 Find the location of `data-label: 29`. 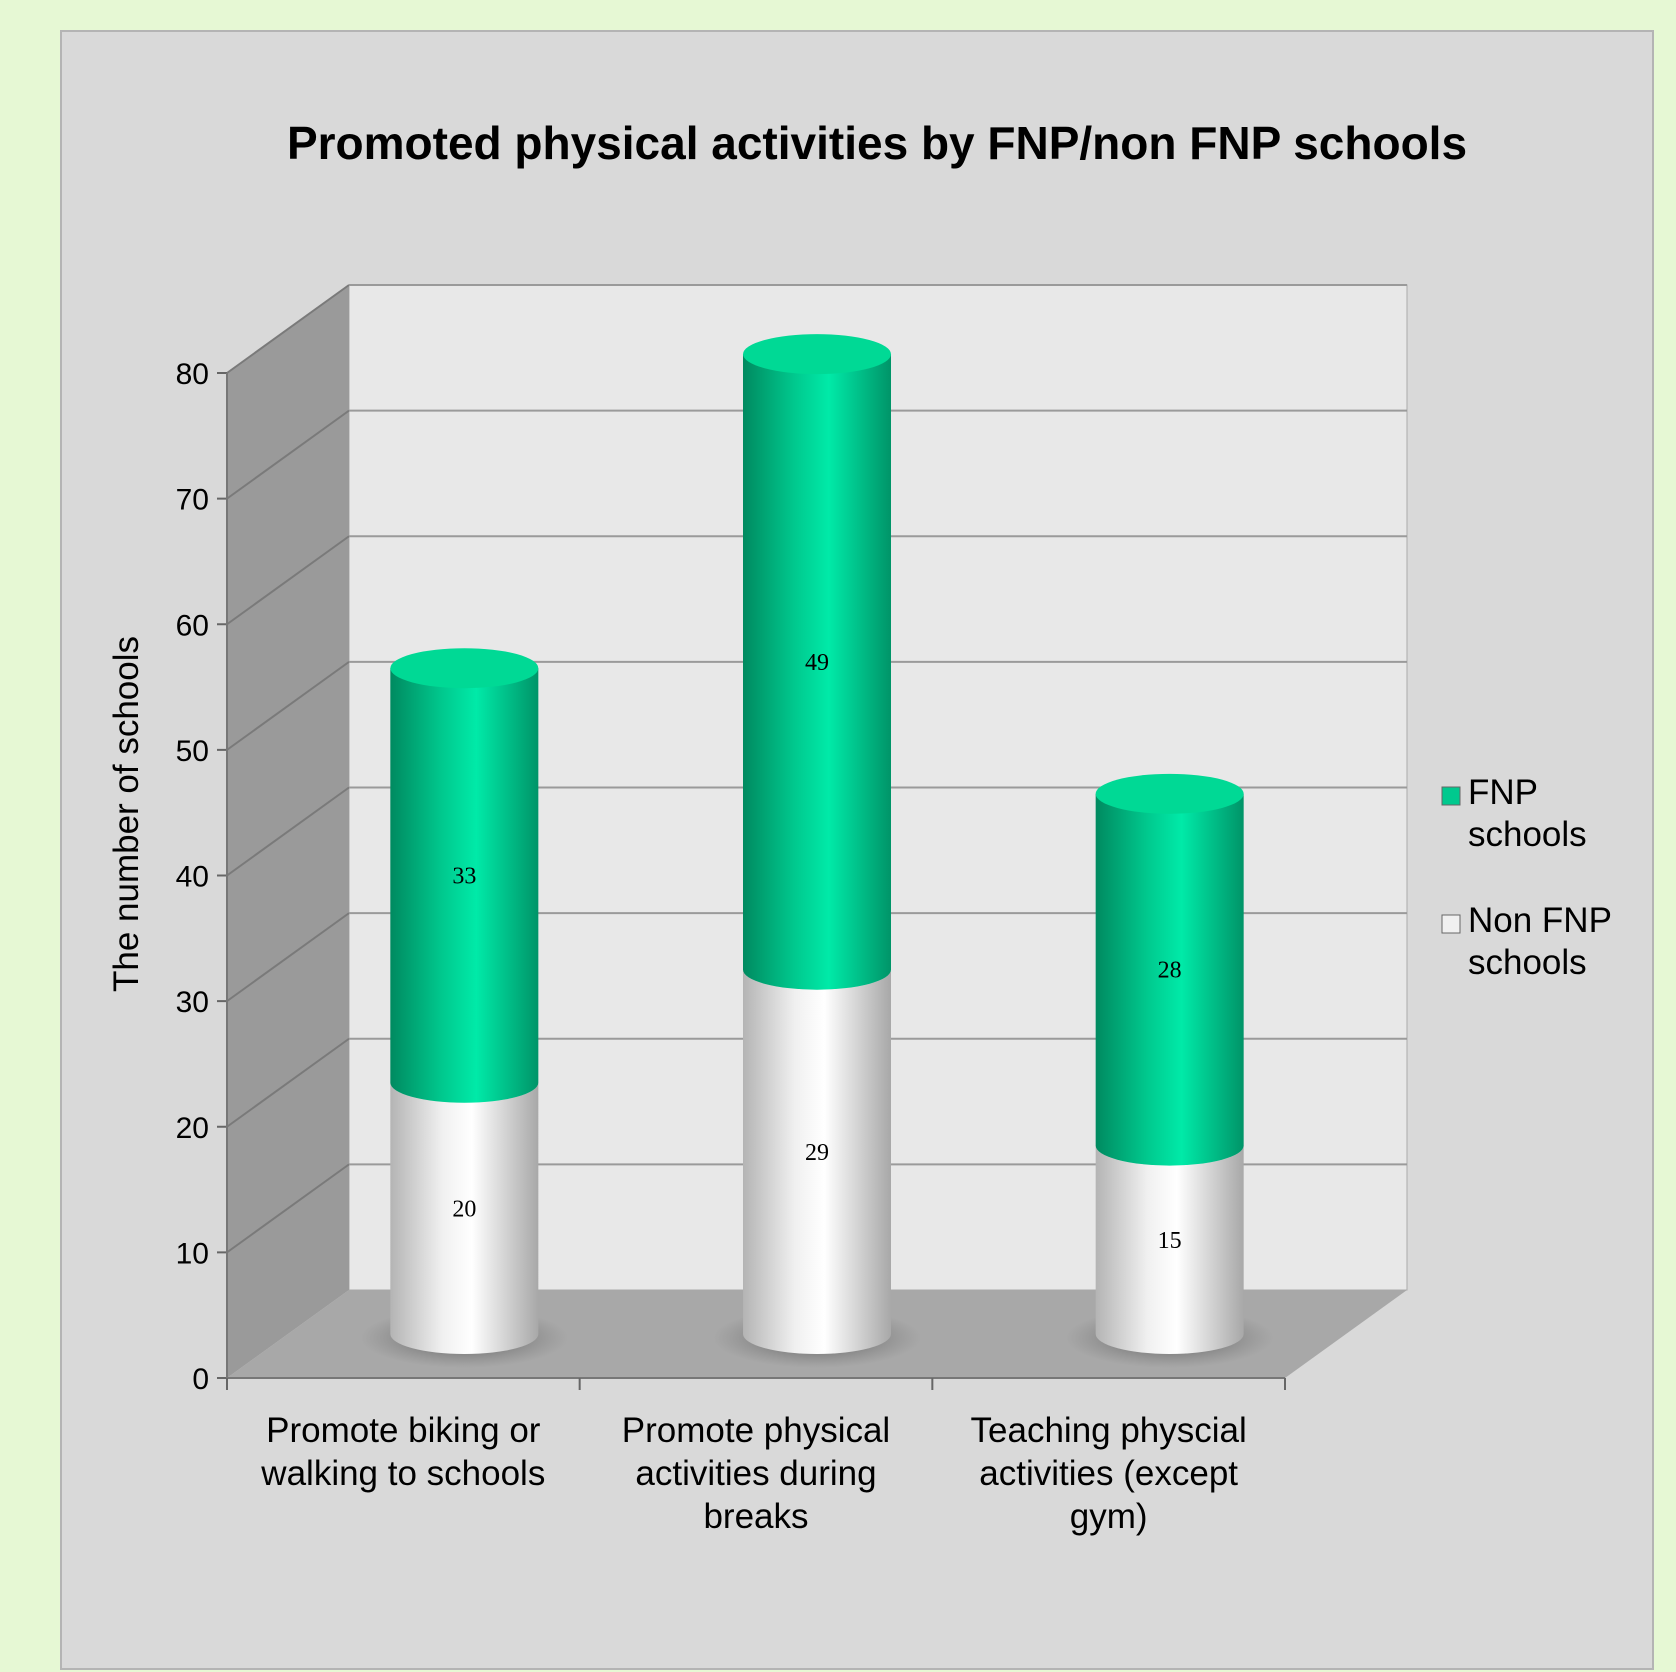

data-label: 29 is located at coordinates (817, 1153).